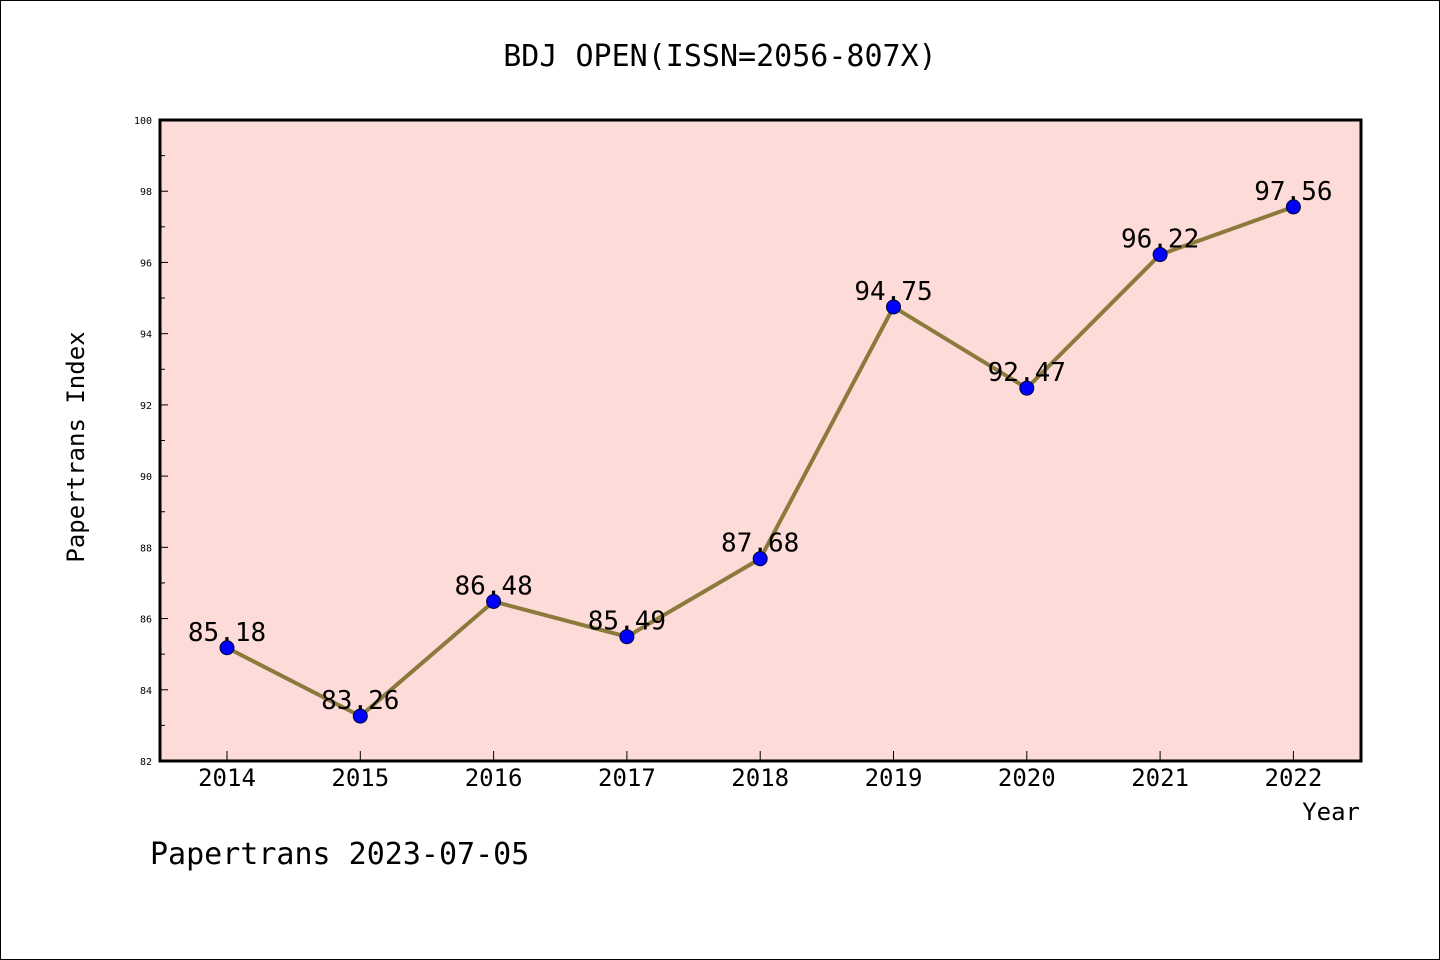  What do you see at coordinates (627, 778) in the screenshot?
I see `x-tick-label-2017: 2017` at bounding box center [627, 778].